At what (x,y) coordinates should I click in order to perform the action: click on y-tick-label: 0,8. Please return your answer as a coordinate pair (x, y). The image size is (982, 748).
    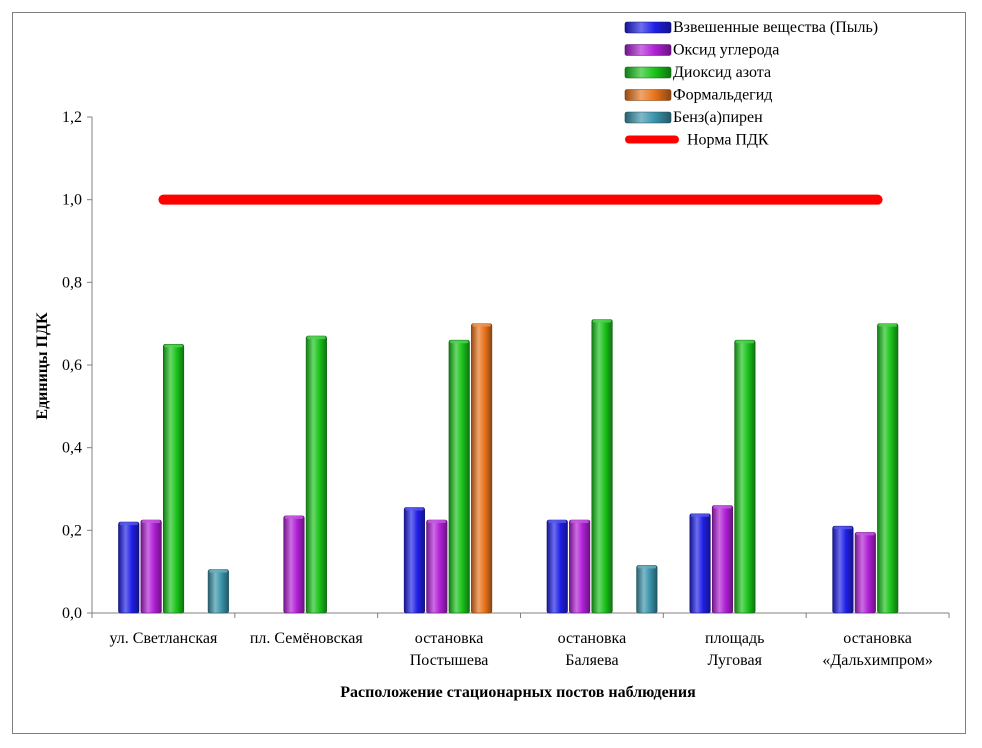
    Looking at the image, I should click on (72, 282).